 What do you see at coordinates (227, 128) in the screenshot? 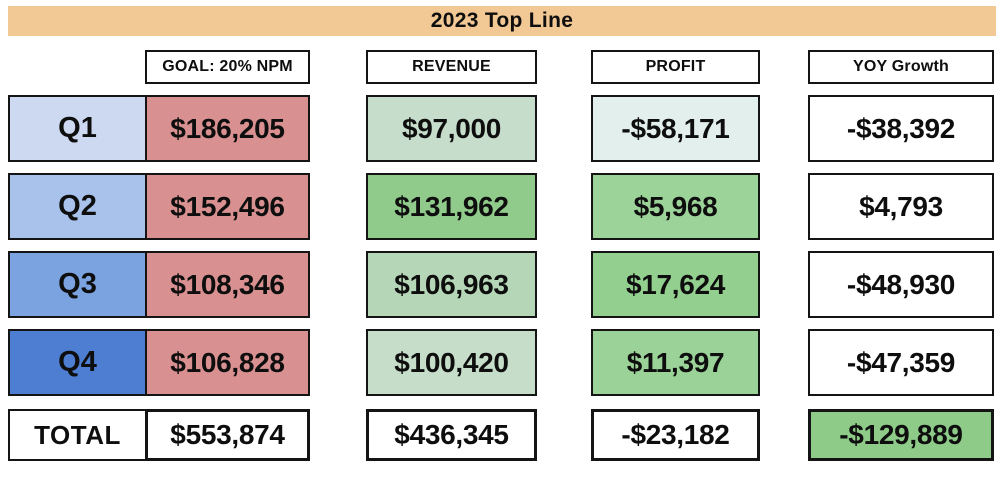
I see `goal-value-cell: $186,205` at bounding box center [227, 128].